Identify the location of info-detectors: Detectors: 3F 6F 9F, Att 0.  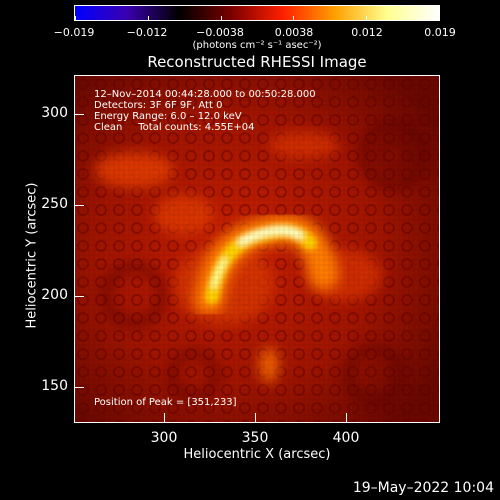
(158, 105).